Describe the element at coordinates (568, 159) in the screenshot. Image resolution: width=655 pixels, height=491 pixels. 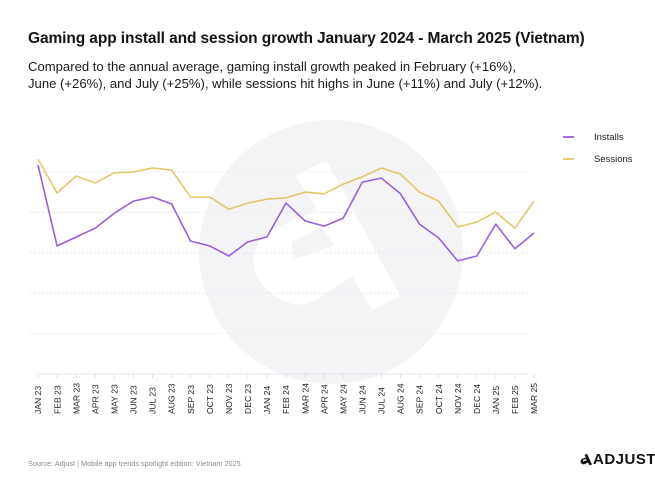
I see `legend-swatch-sessions` at that location.